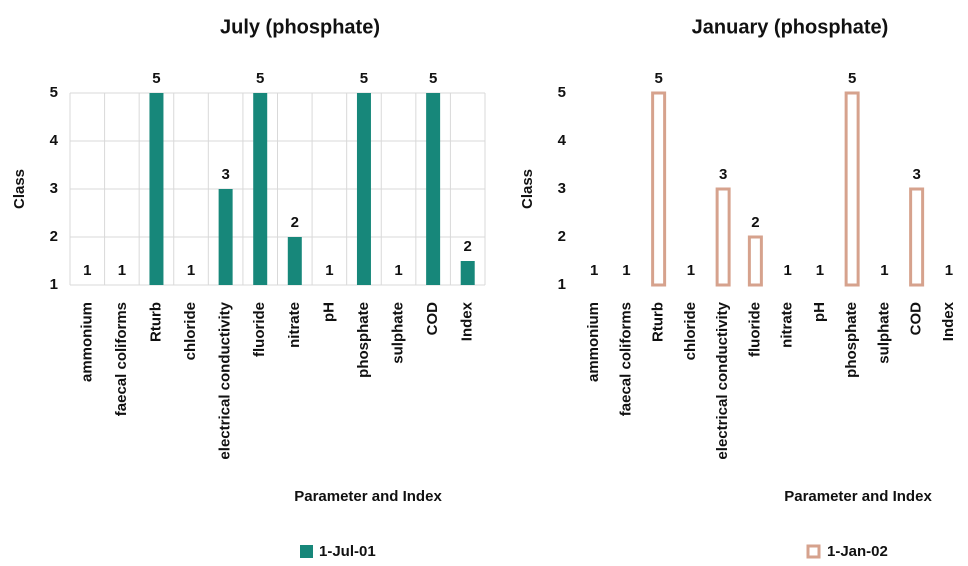 Image resolution: width=968 pixels, height=566 pixels. Describe the element at coordinates (347, 551) in the screenshot. I see `legend-label: 1-Jul-01` at that location.